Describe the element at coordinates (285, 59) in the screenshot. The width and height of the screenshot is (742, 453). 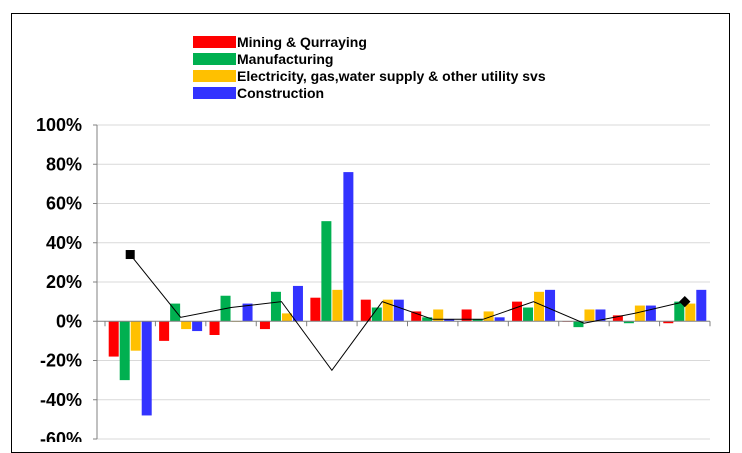
I see `legend-label: Manufacturing` at that location.